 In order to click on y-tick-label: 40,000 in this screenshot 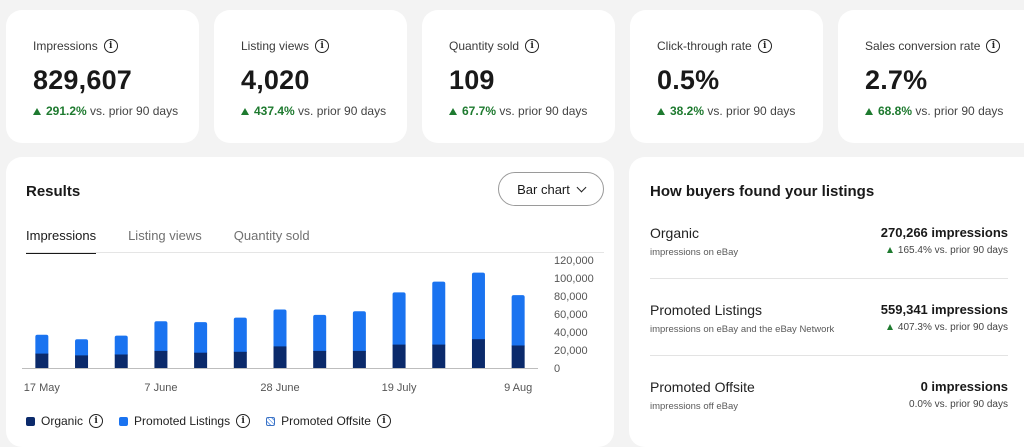, I will do `click(571, 333)`.